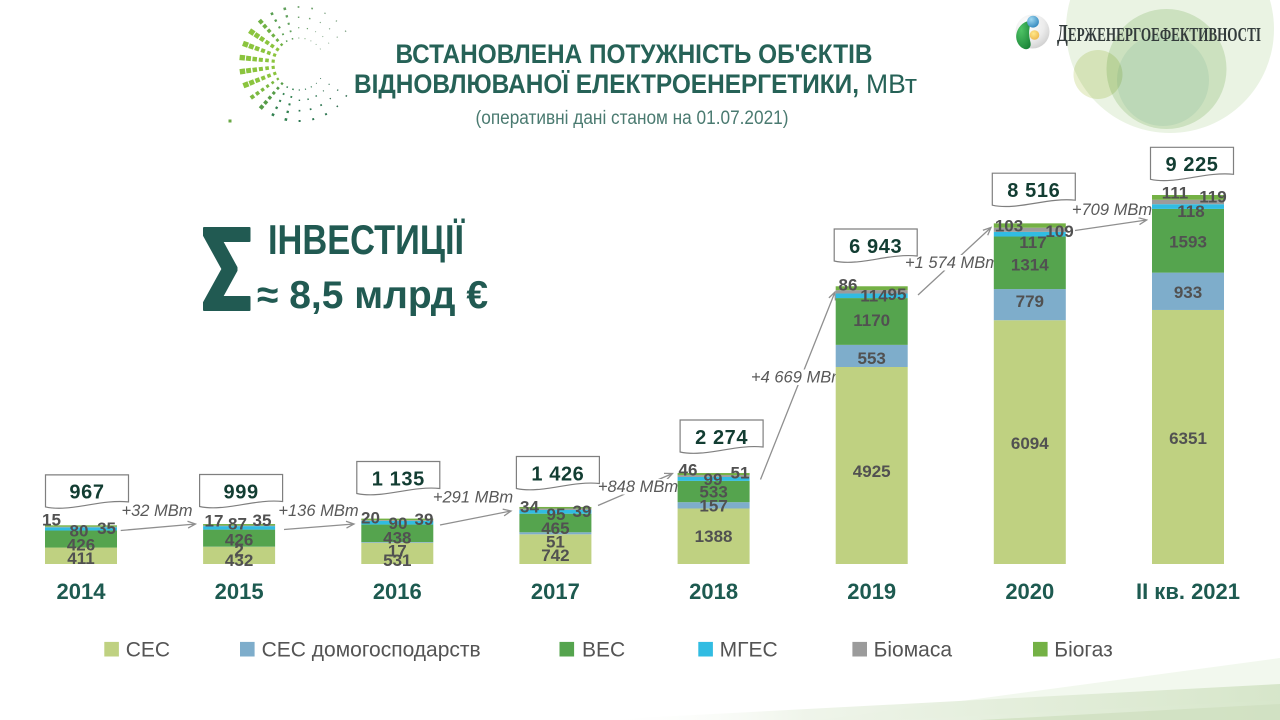  I want to click on svg-text:(оперативні дані станом на 01.: (оперативні дані станом на 01.07.2021), so click(632, 118).